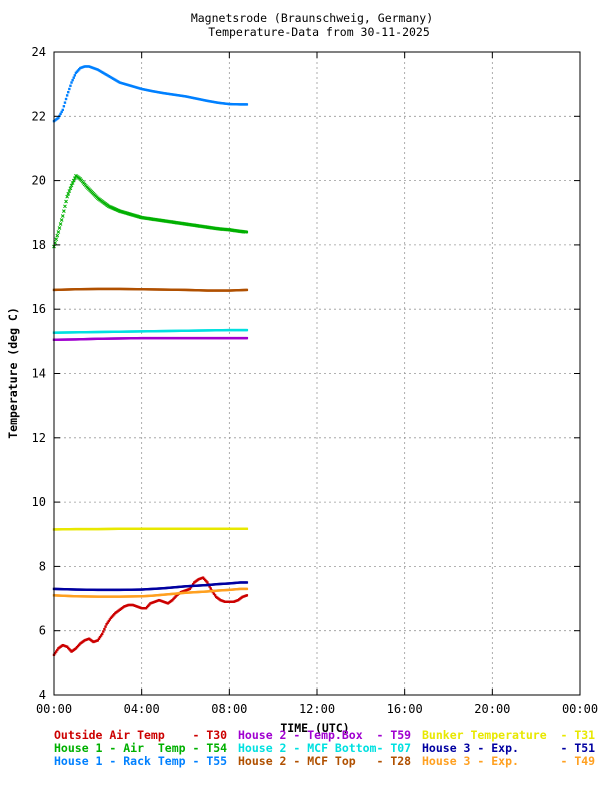  I want to click on series-T51, so click(150, 586).